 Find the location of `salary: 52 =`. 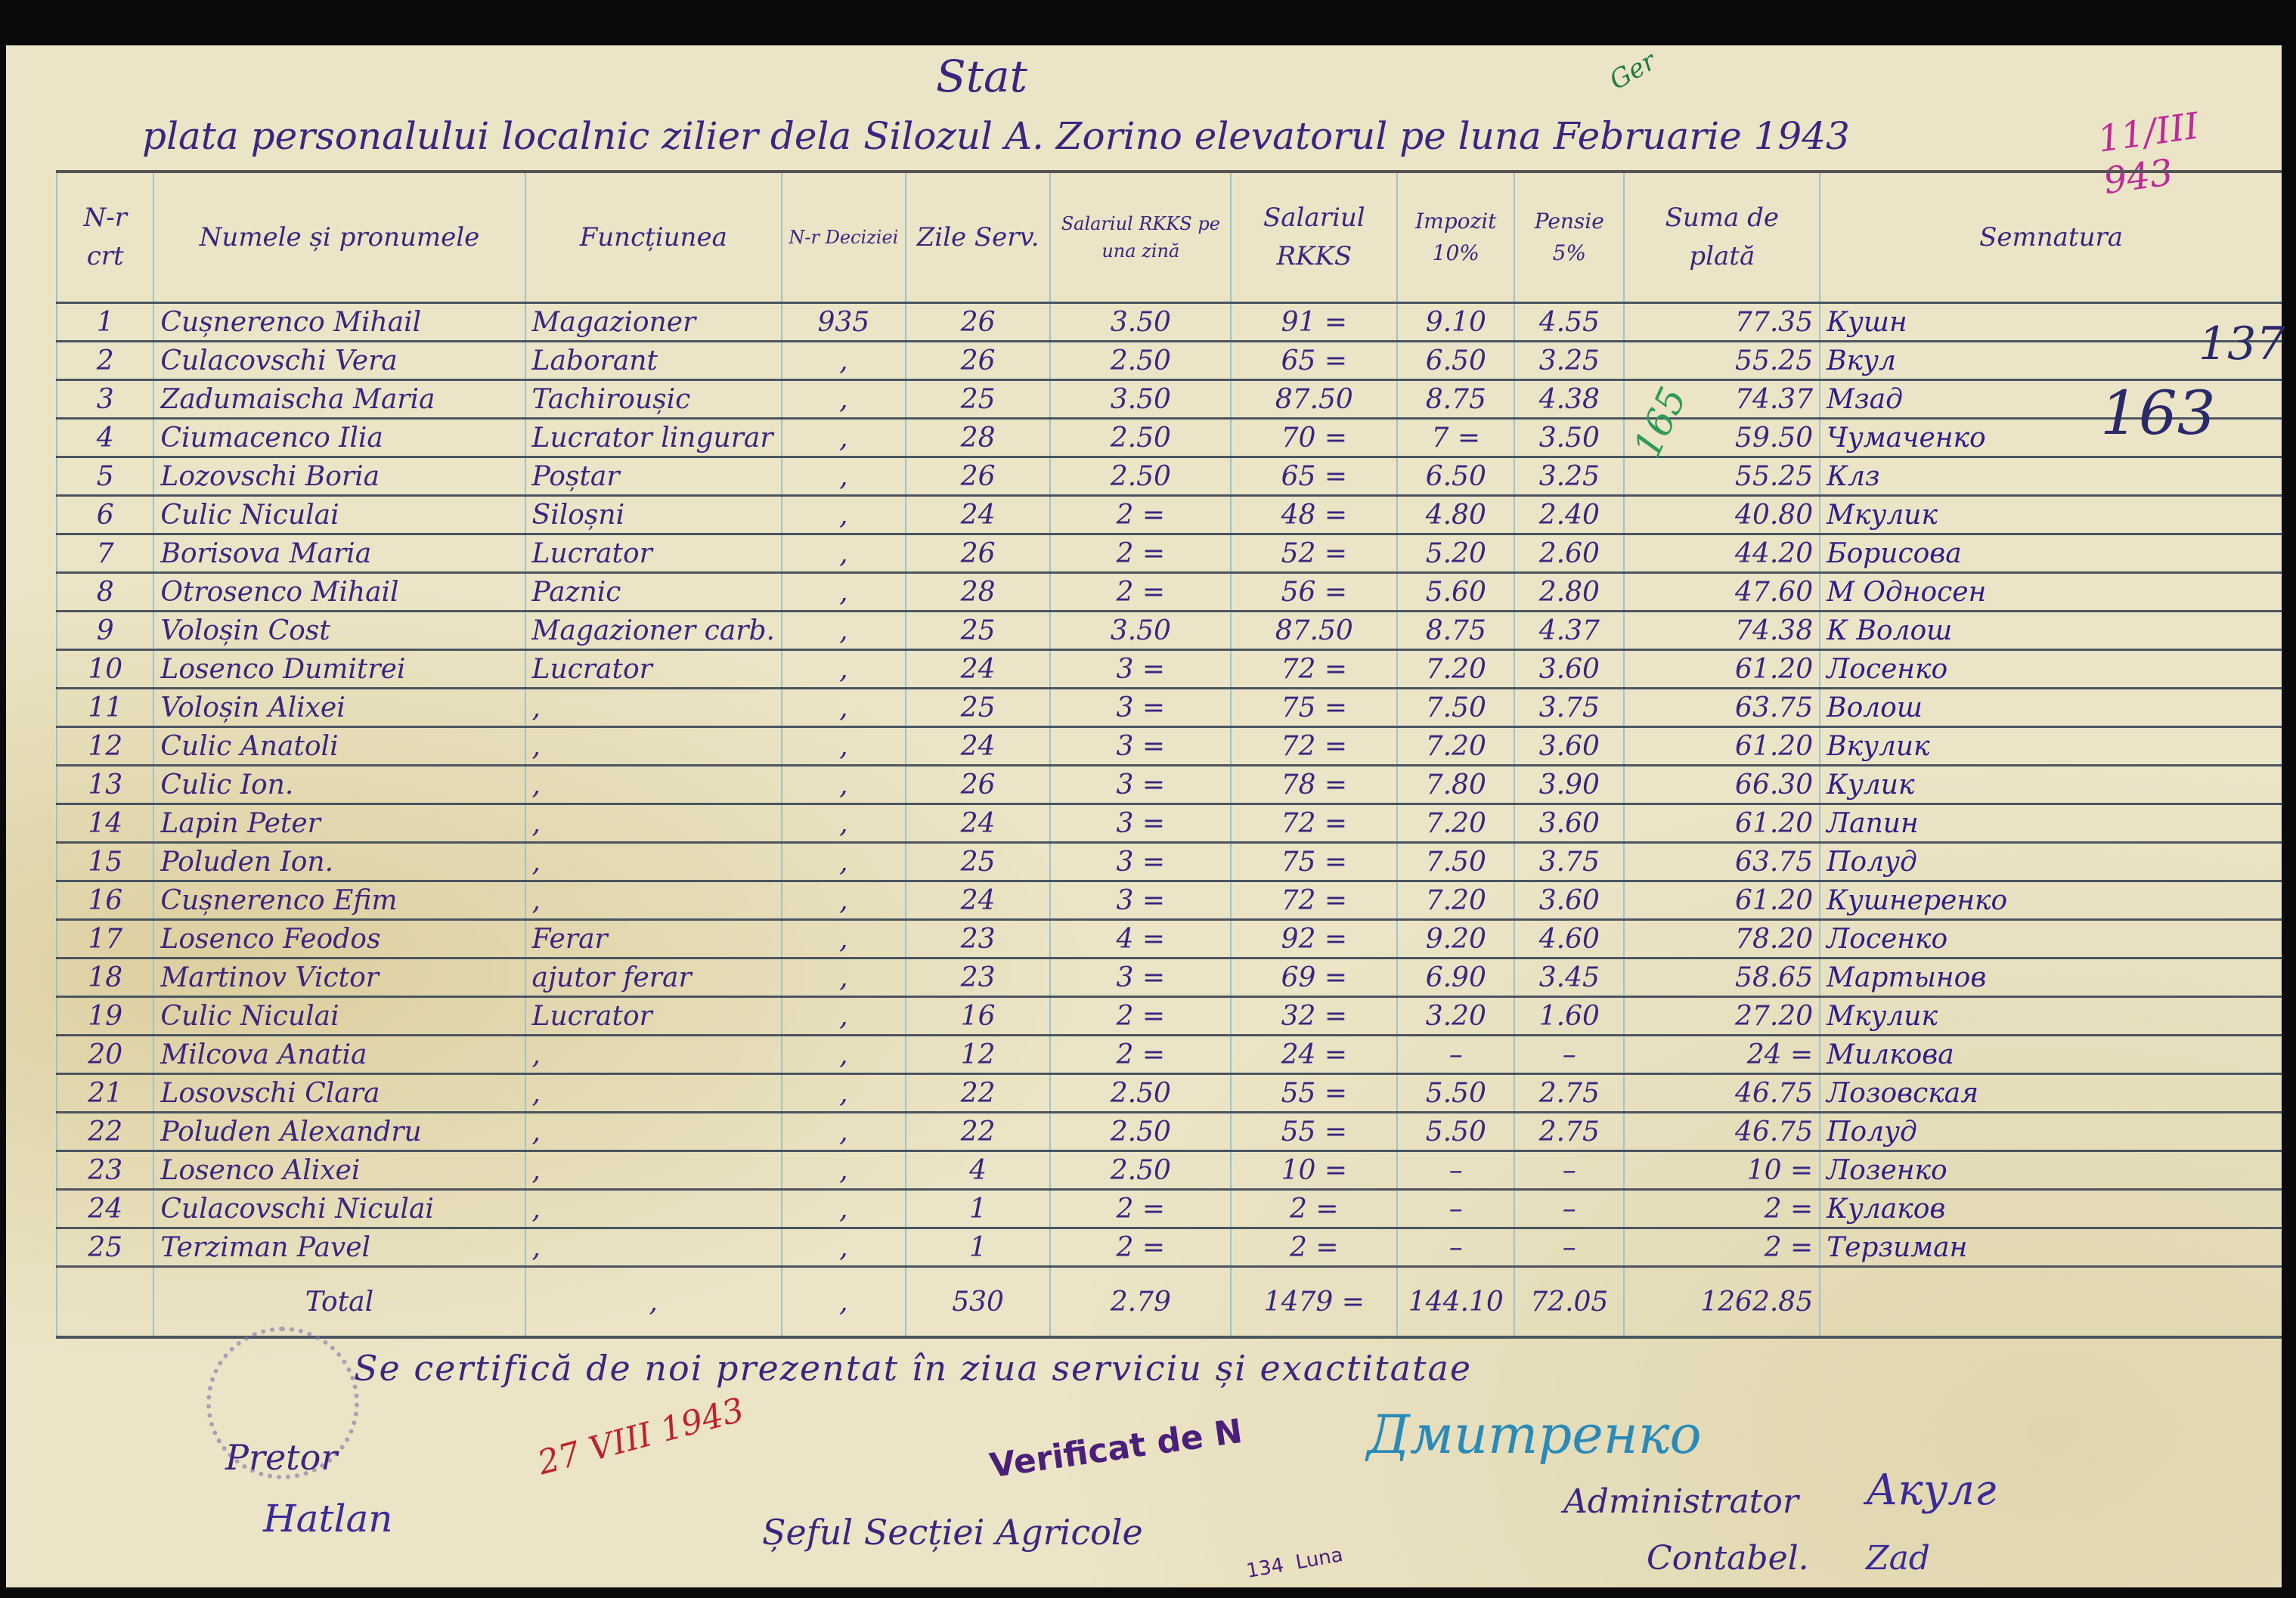

salary: 52 = is located at coordinates (1314, 554).